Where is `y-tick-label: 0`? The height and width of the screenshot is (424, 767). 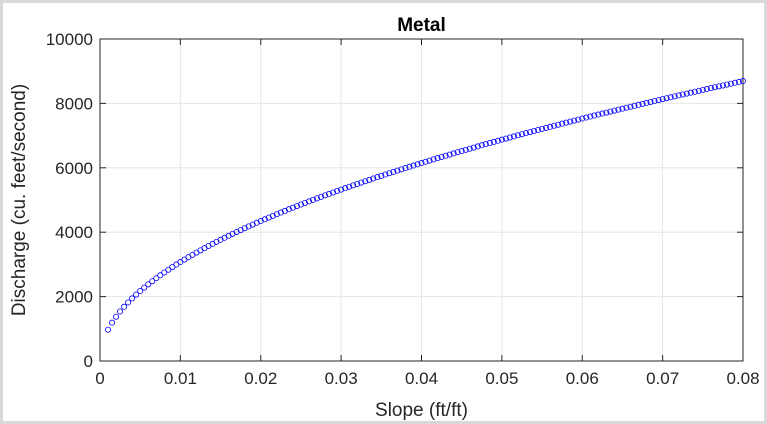
y-tick-label: 0 is located at coordinates (88, 361).